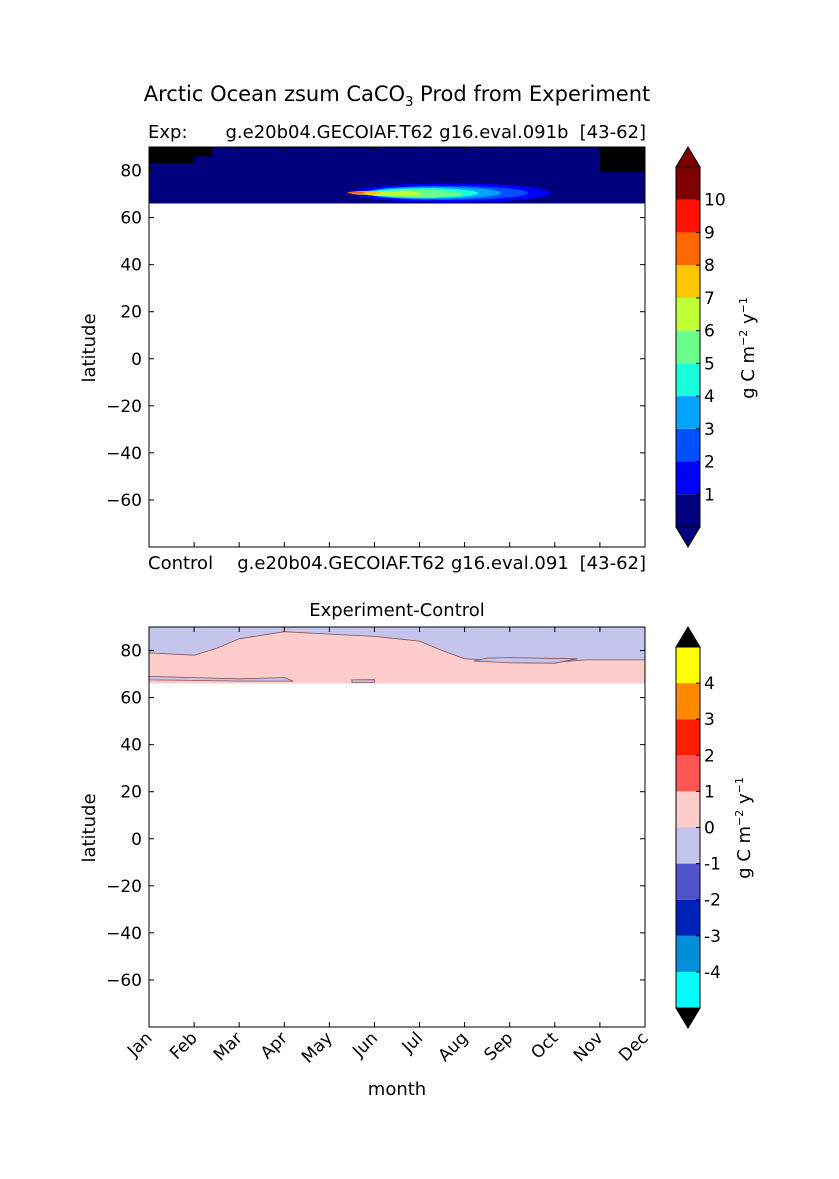  Describe the element at coordinates (139, 1044) in the screenshot. I see `x-tick-label: Jan` at that location.